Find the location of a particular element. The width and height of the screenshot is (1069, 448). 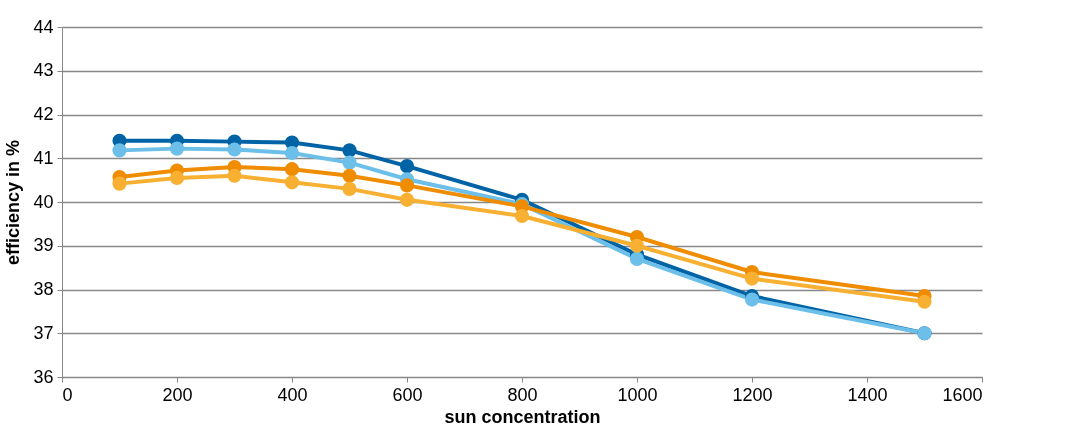

x-axis-title: sun concentration is located at coordinates (522, 416).